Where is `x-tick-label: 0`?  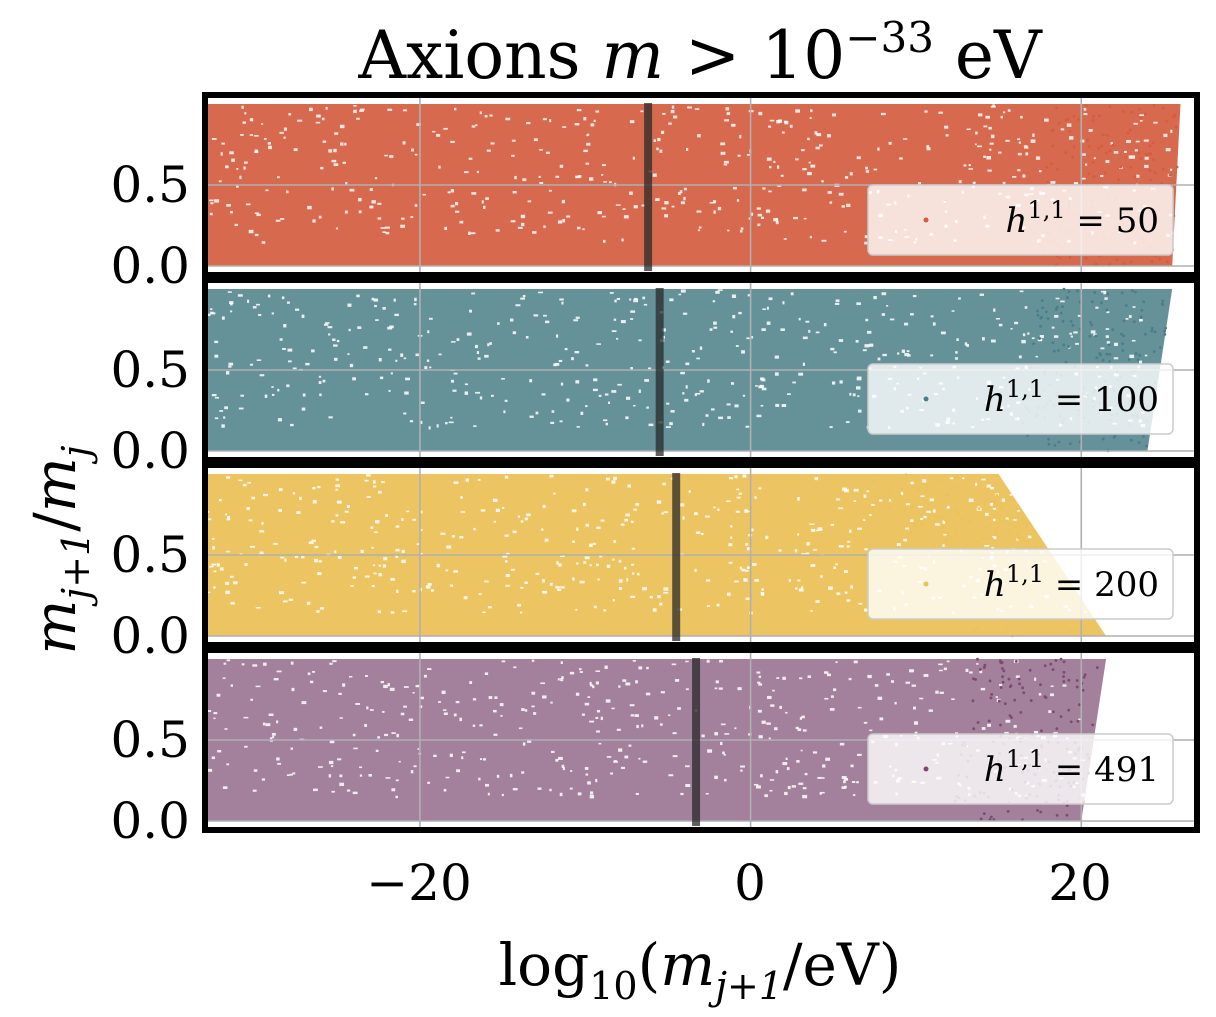
x-tick-label: 0 is located at coordinates (750, 883).